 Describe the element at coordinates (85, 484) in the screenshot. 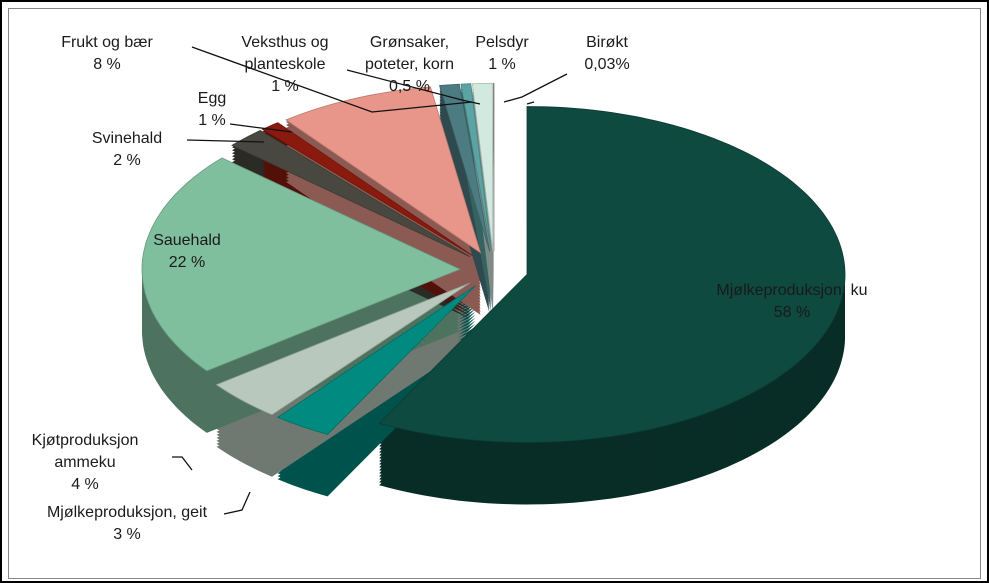

I see `value-label: 4 %` at that location.